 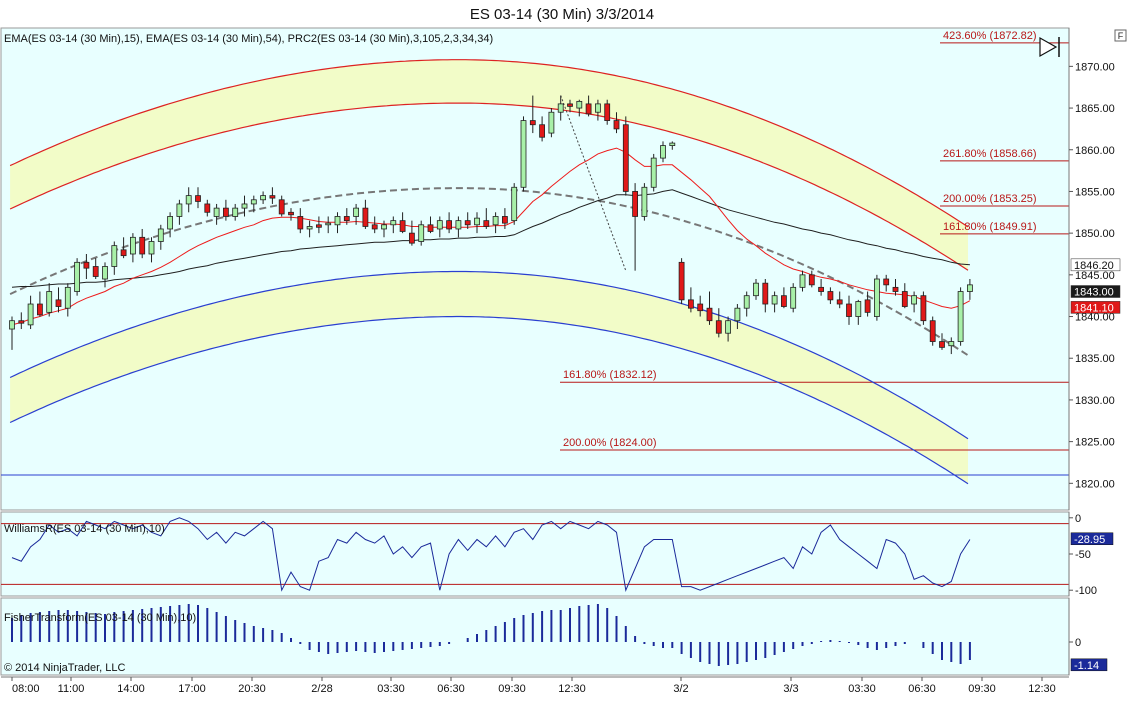 I want to click on chart-title: ES 03-14 (30 Min) 3/3/2014, so click(x=562, y=14).